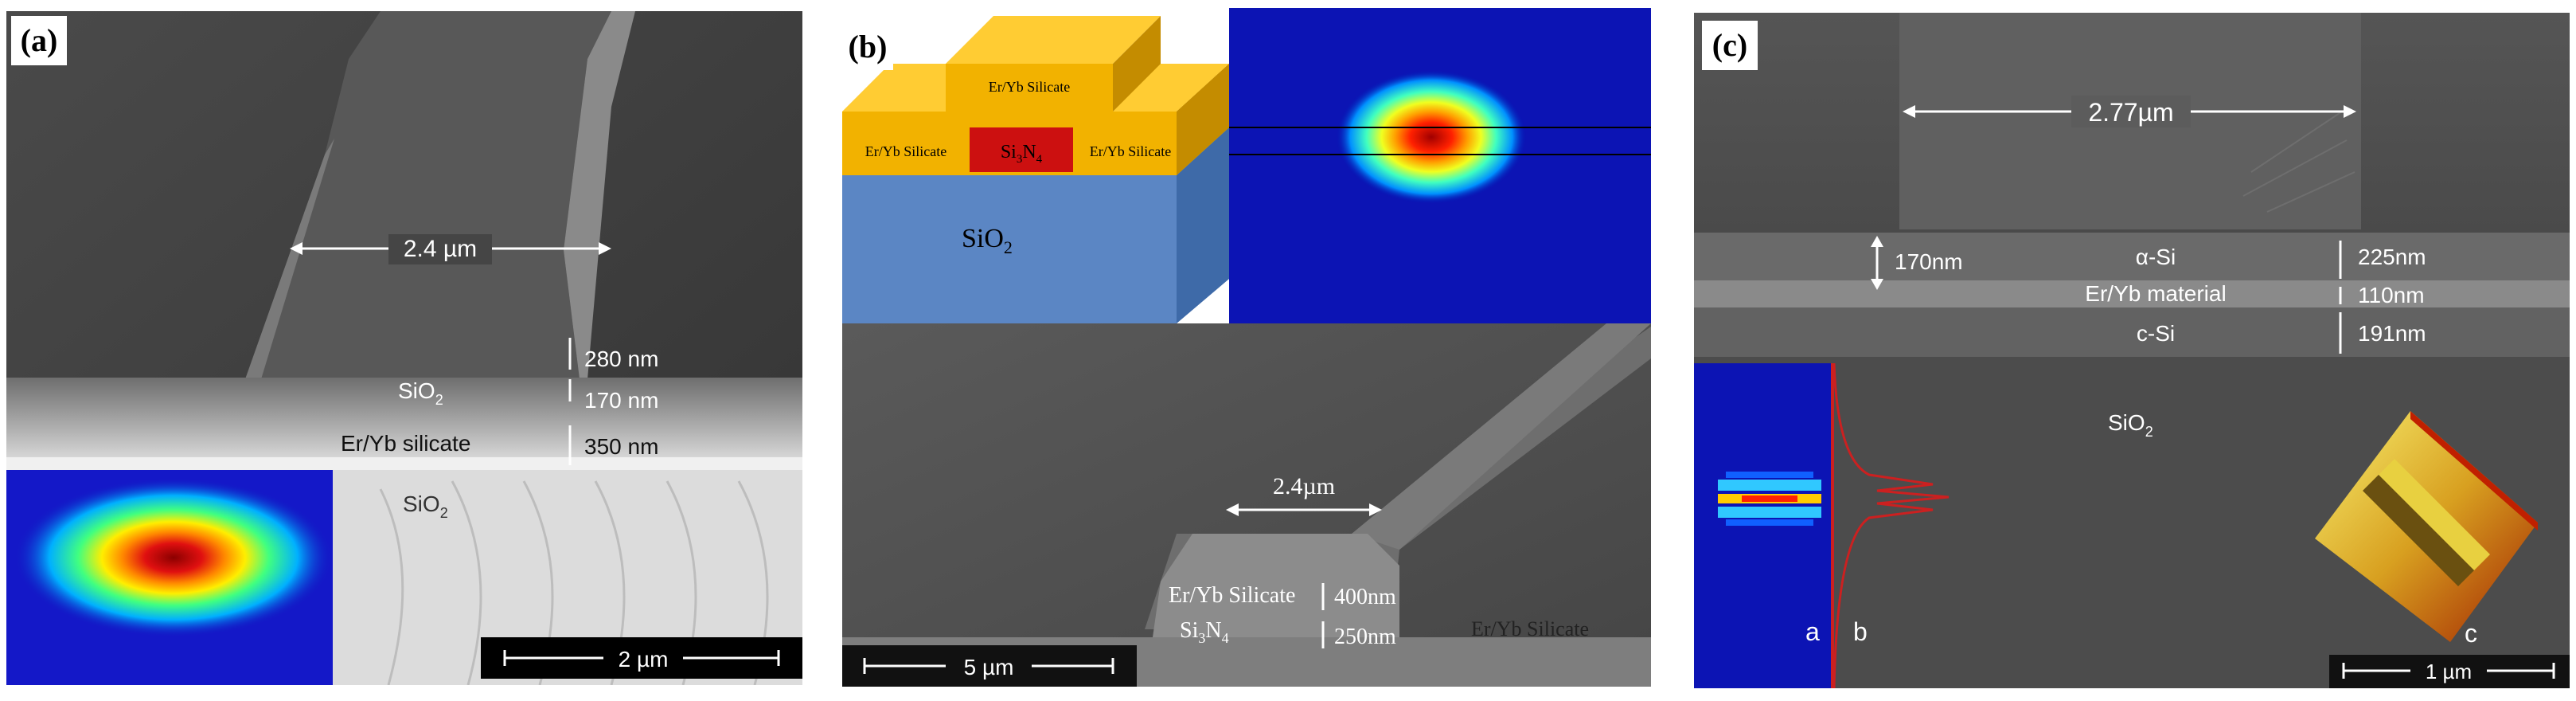  What do you see at coordinates (2392, 333) in the screenshot?
I see `thickness-191nm: 191nm` at bounding box center [2392, 333].